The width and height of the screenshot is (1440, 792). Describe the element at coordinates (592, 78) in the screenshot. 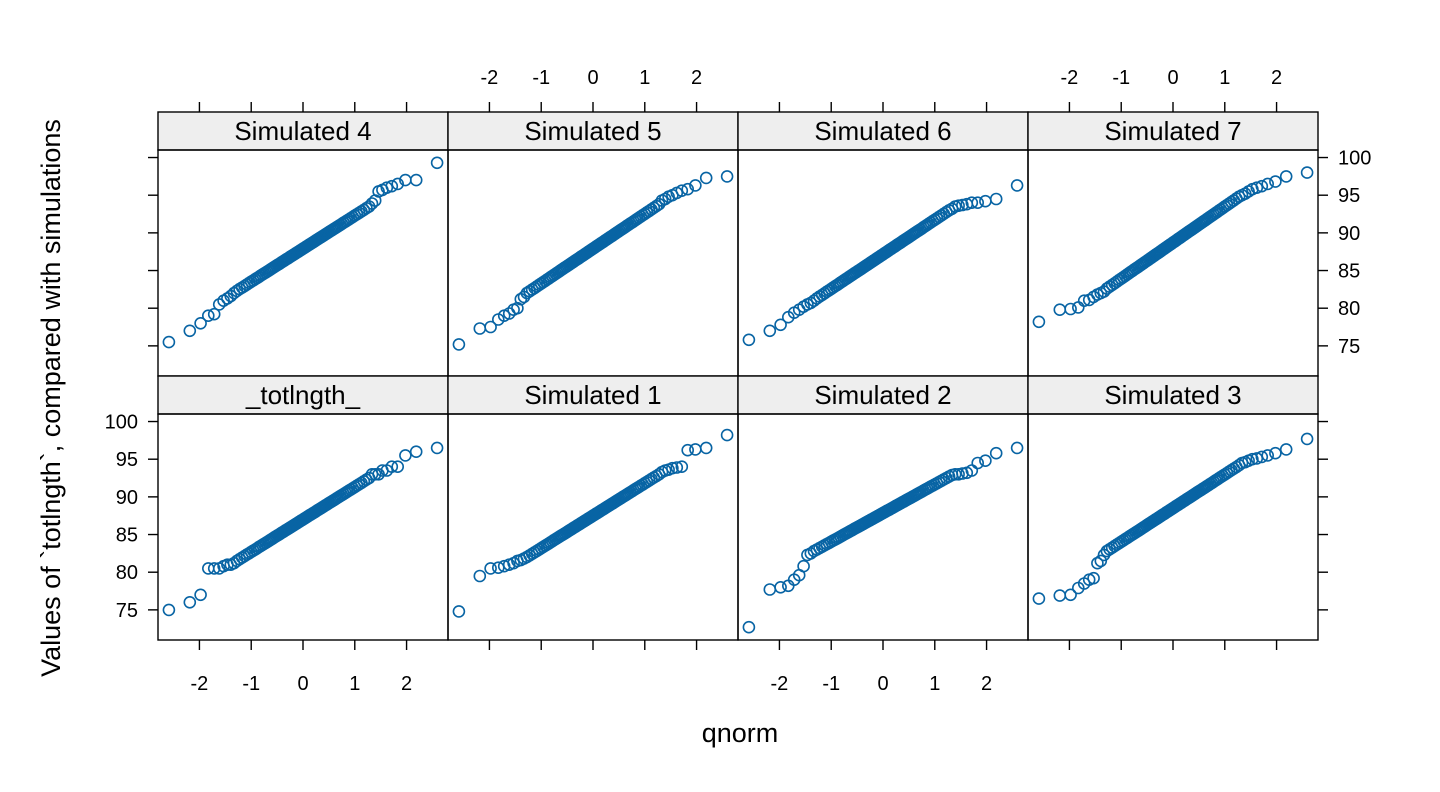

I see `x-tick-label: 0` at that location.